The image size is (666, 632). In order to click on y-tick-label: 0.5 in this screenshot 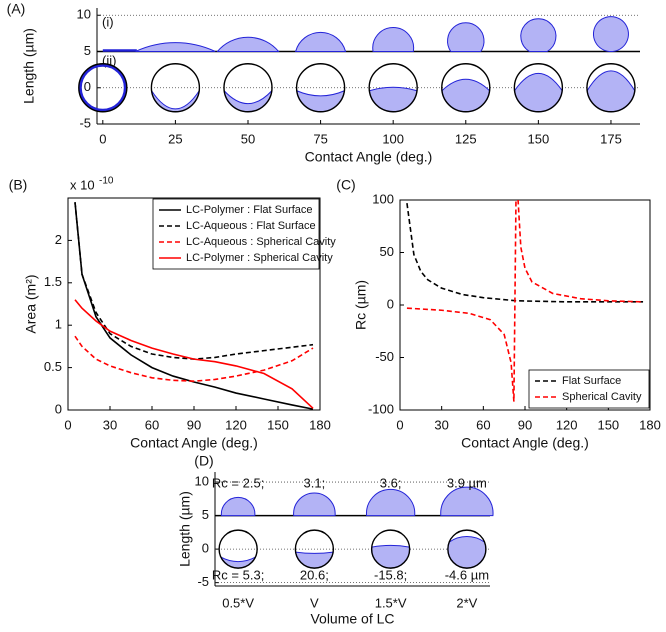, I will do `click(53, 366)`.